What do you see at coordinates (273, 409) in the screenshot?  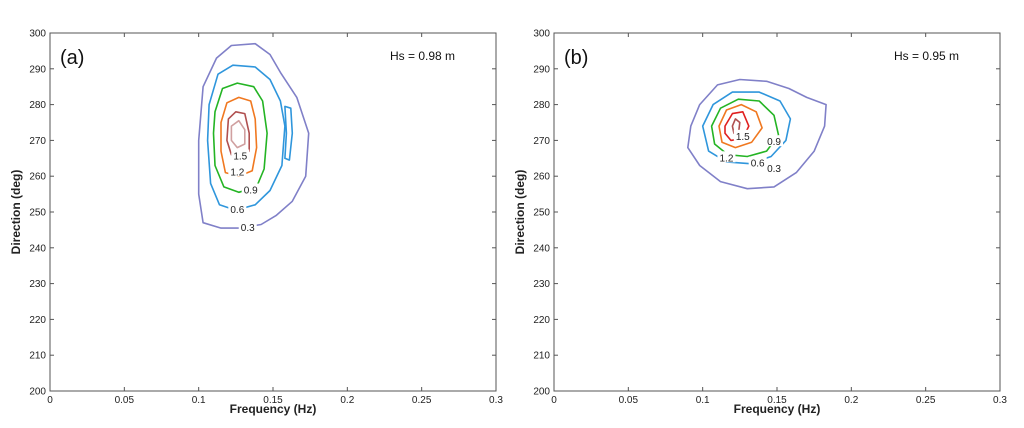 I see `x-axis-label-a: Frequency (Hz)` at bounding box center [273, 409].